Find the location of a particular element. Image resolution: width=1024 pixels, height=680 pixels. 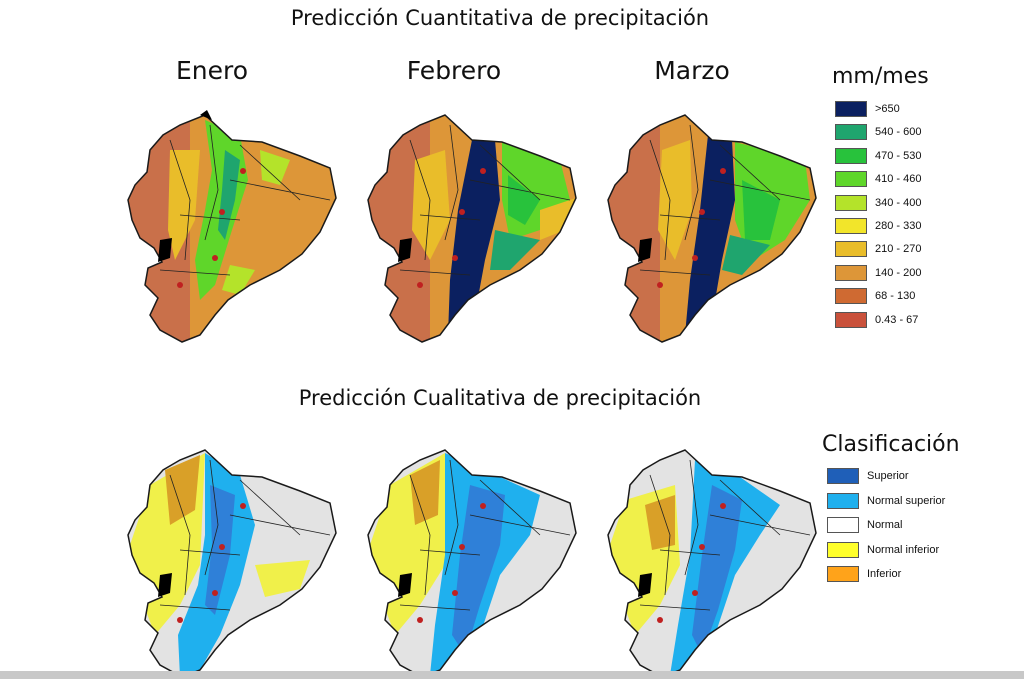

map-quant-enero is located at coordinates (232, 226).